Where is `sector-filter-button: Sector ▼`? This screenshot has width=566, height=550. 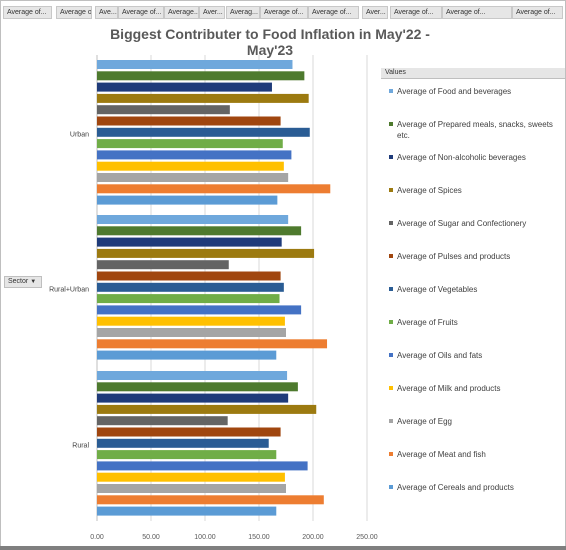 sector-filter-button: Sector ▼ is located at coordinates (23, 282).